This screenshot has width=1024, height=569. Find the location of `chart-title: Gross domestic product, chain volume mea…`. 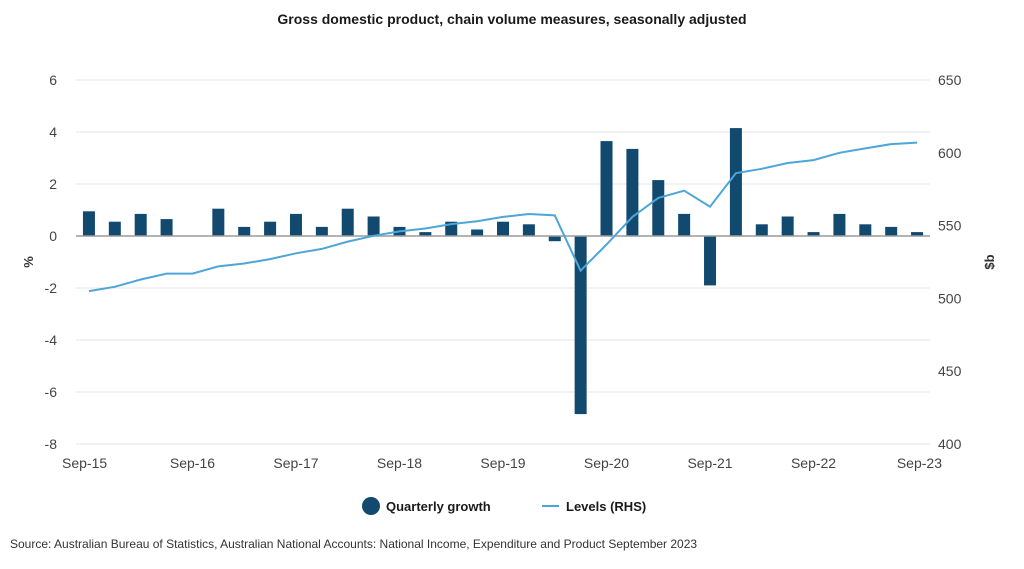

chart-title: Gross domestic product, chain volume mea… is located at coordinates (511, 19).